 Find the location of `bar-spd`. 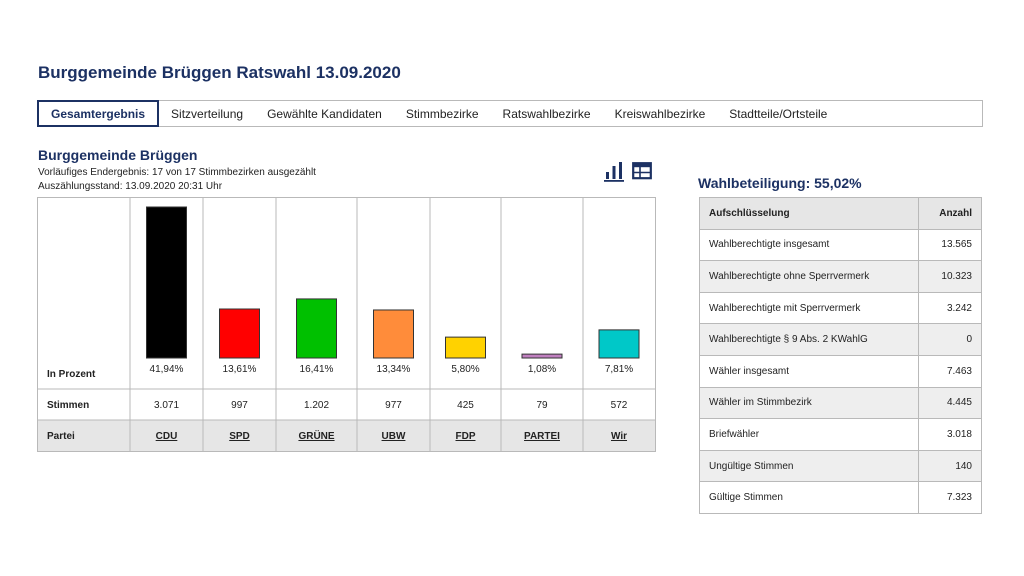

bar-spd is located at coordinates (239, 333).